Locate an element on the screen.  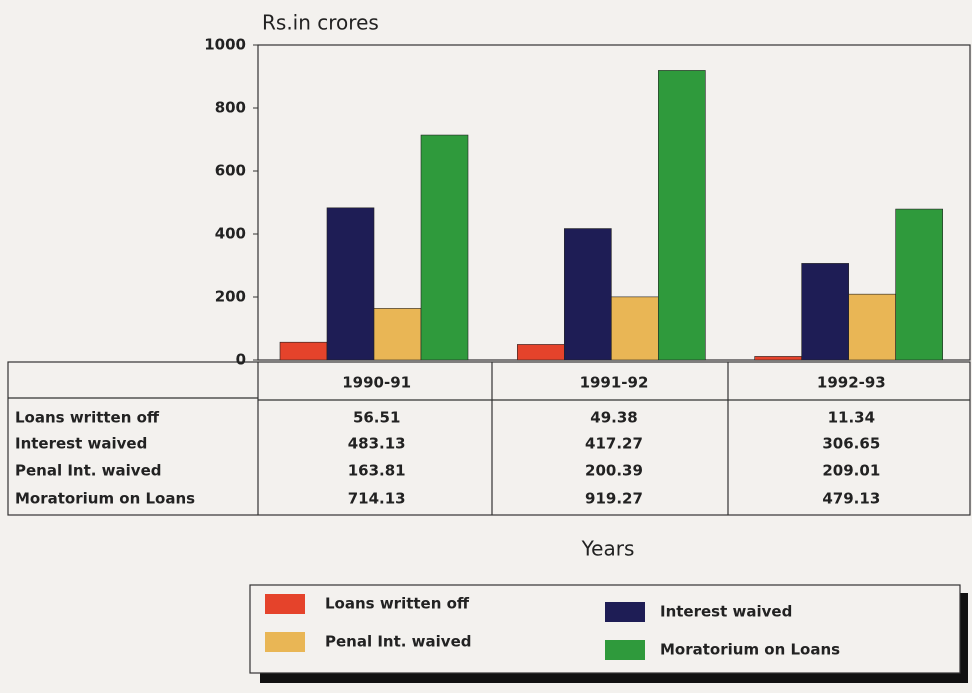
table-value: 483.13 is located at coordinates (377, 444).